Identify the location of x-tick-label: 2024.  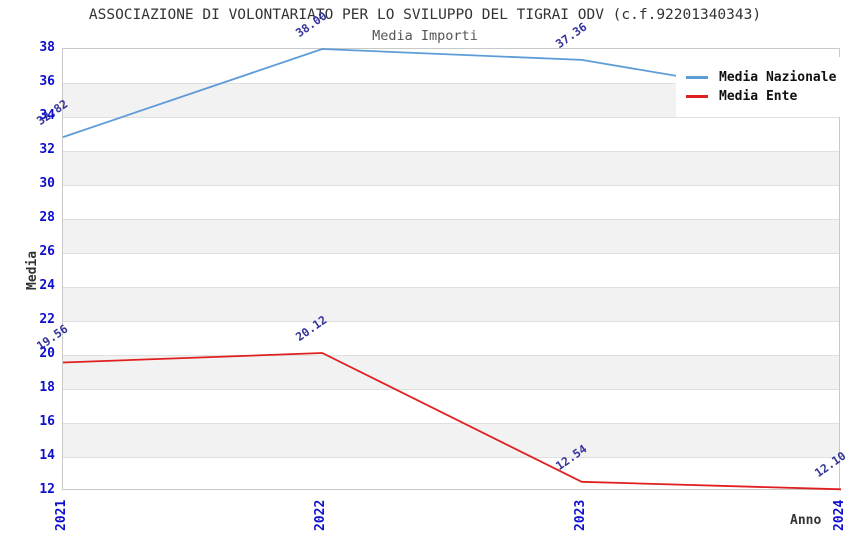
(839, 515).